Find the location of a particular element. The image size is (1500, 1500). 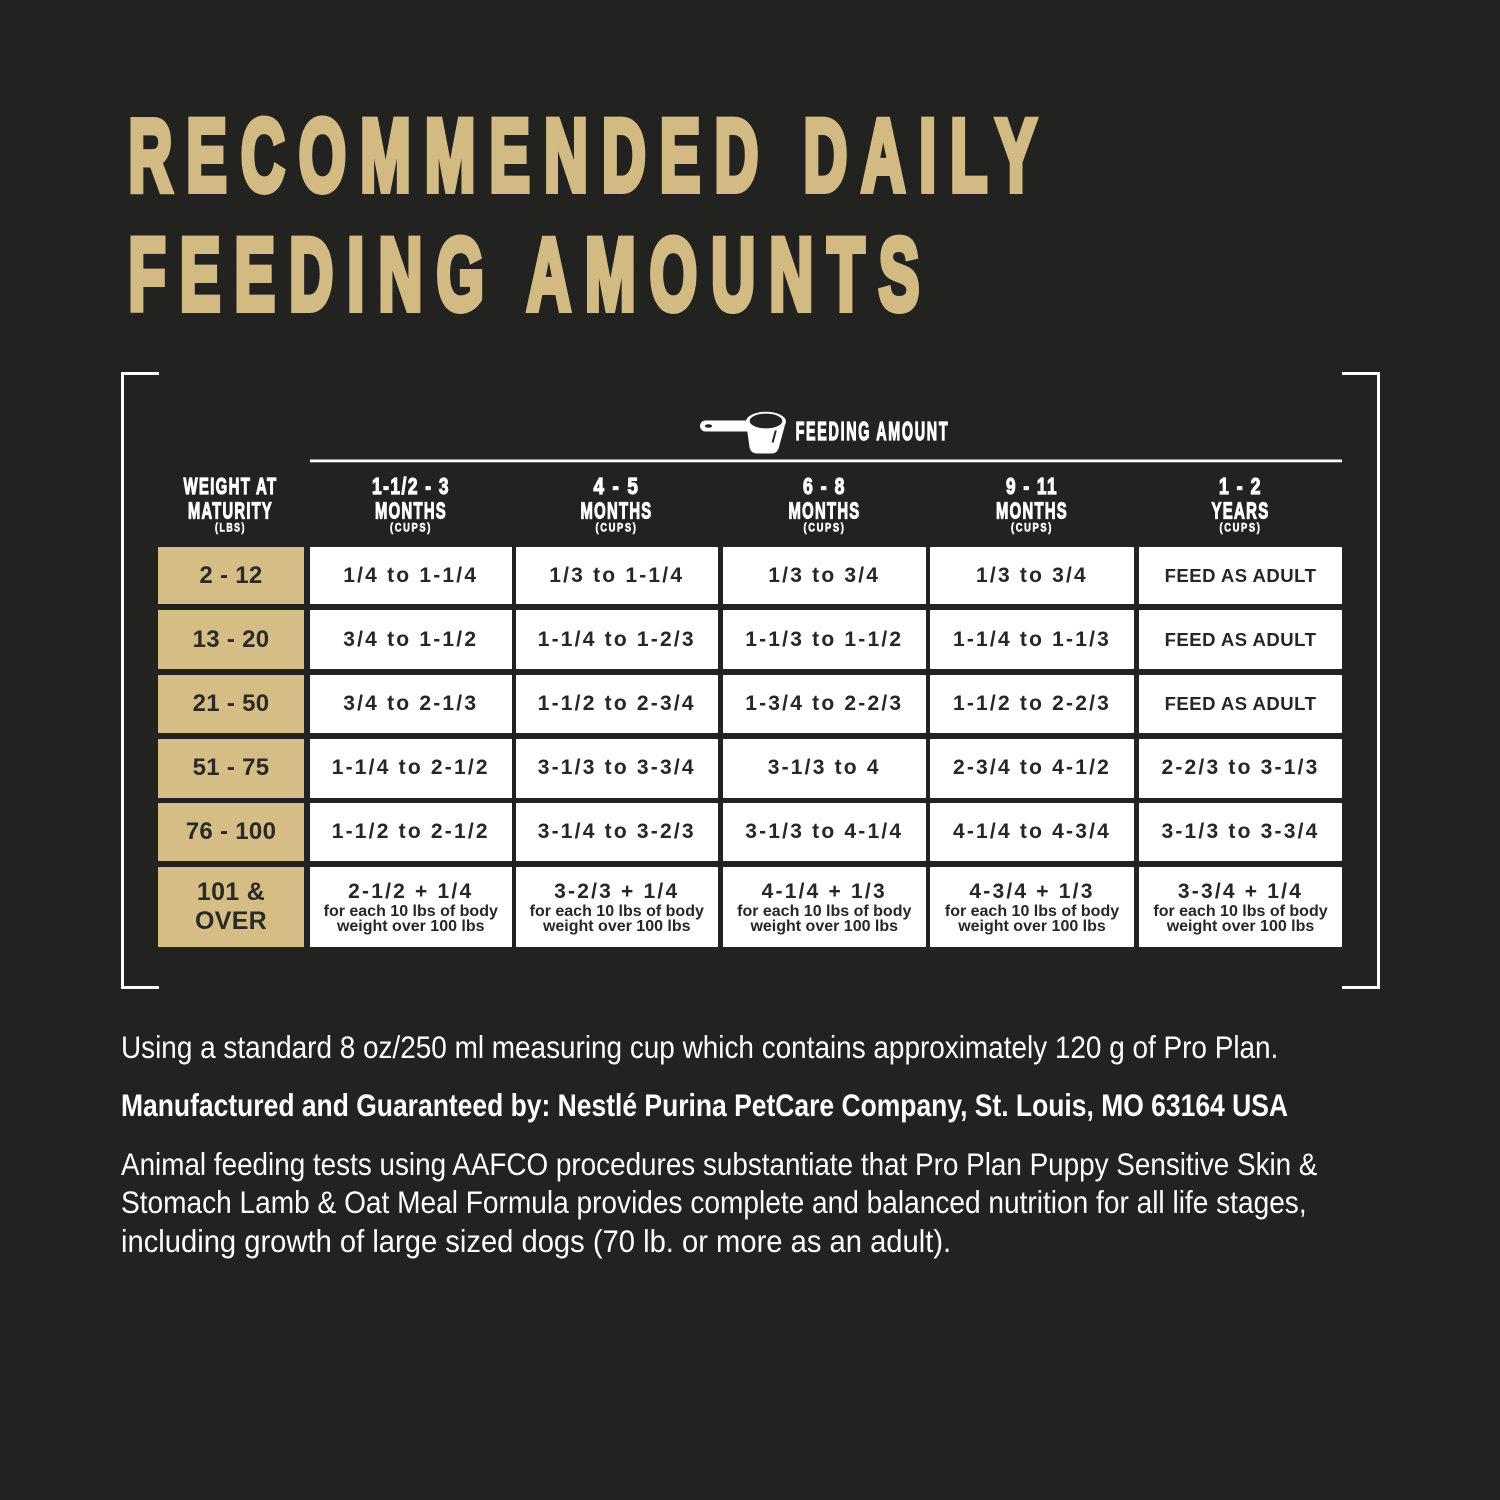

svg-text: 1-1/2 - 3 is located at coordinates (411, 486).